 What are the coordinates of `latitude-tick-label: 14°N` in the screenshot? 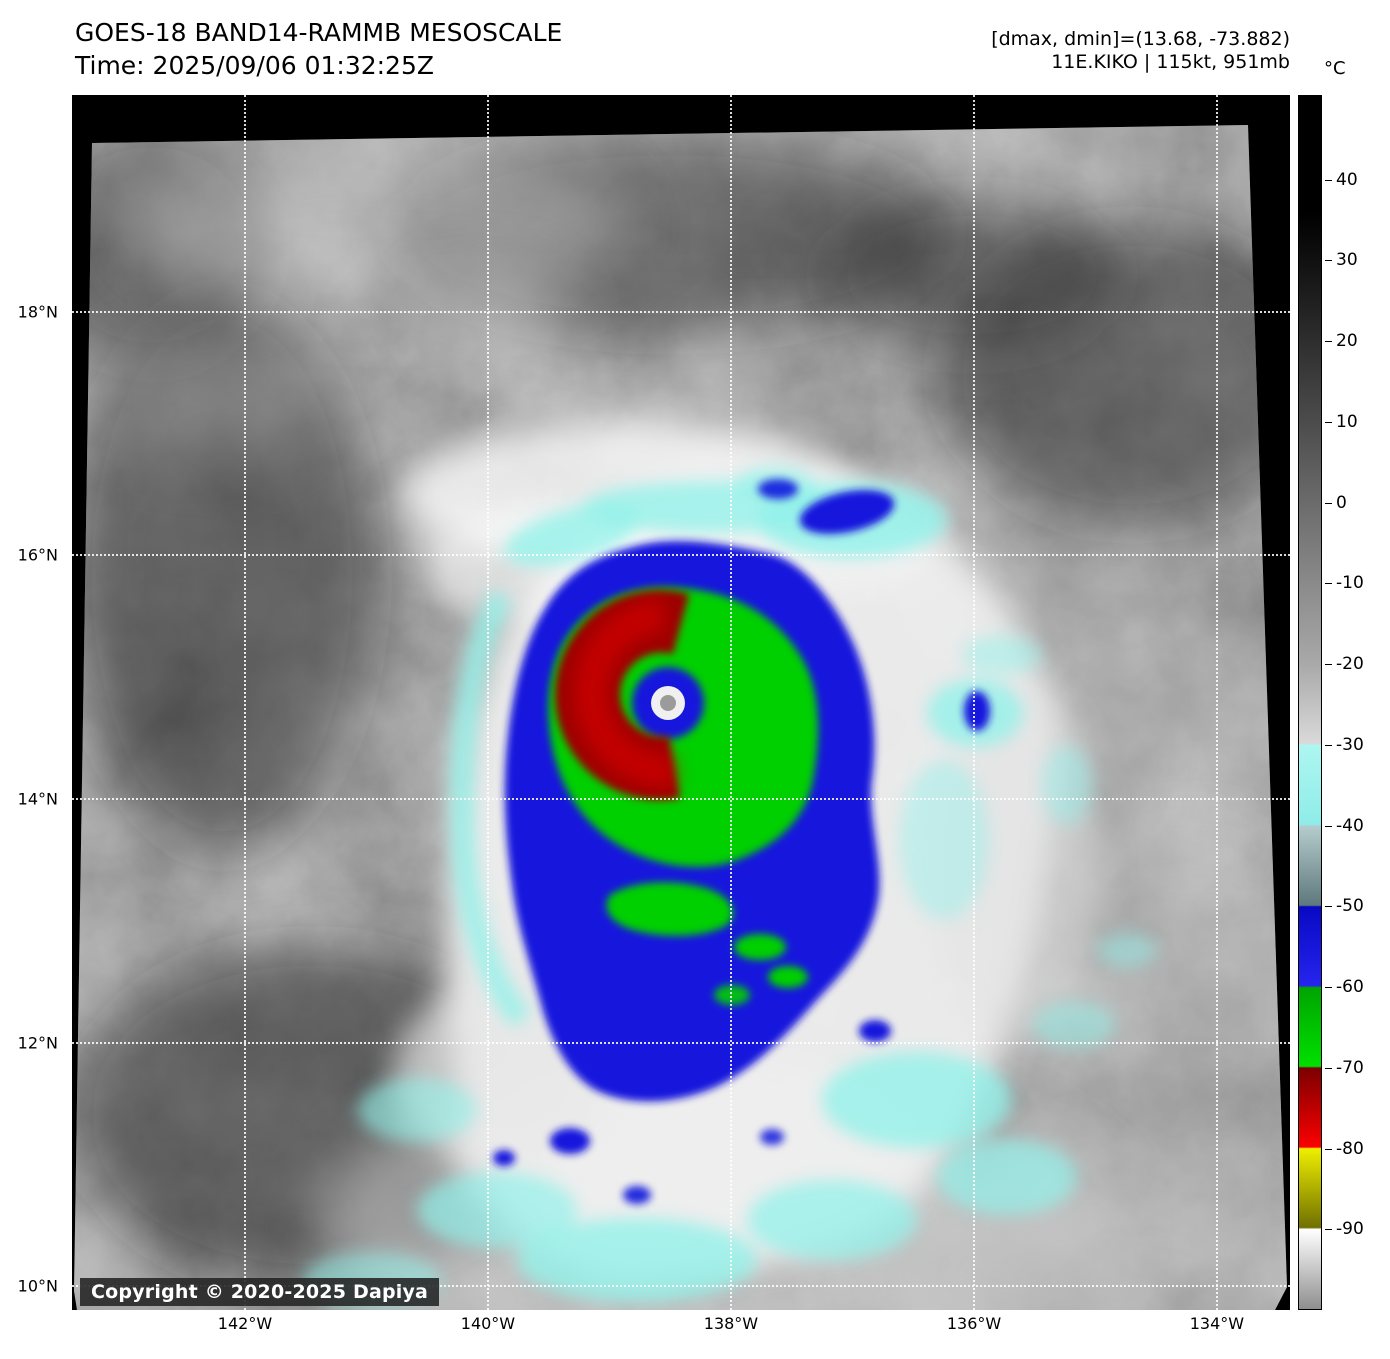 It's located at (37, 799).